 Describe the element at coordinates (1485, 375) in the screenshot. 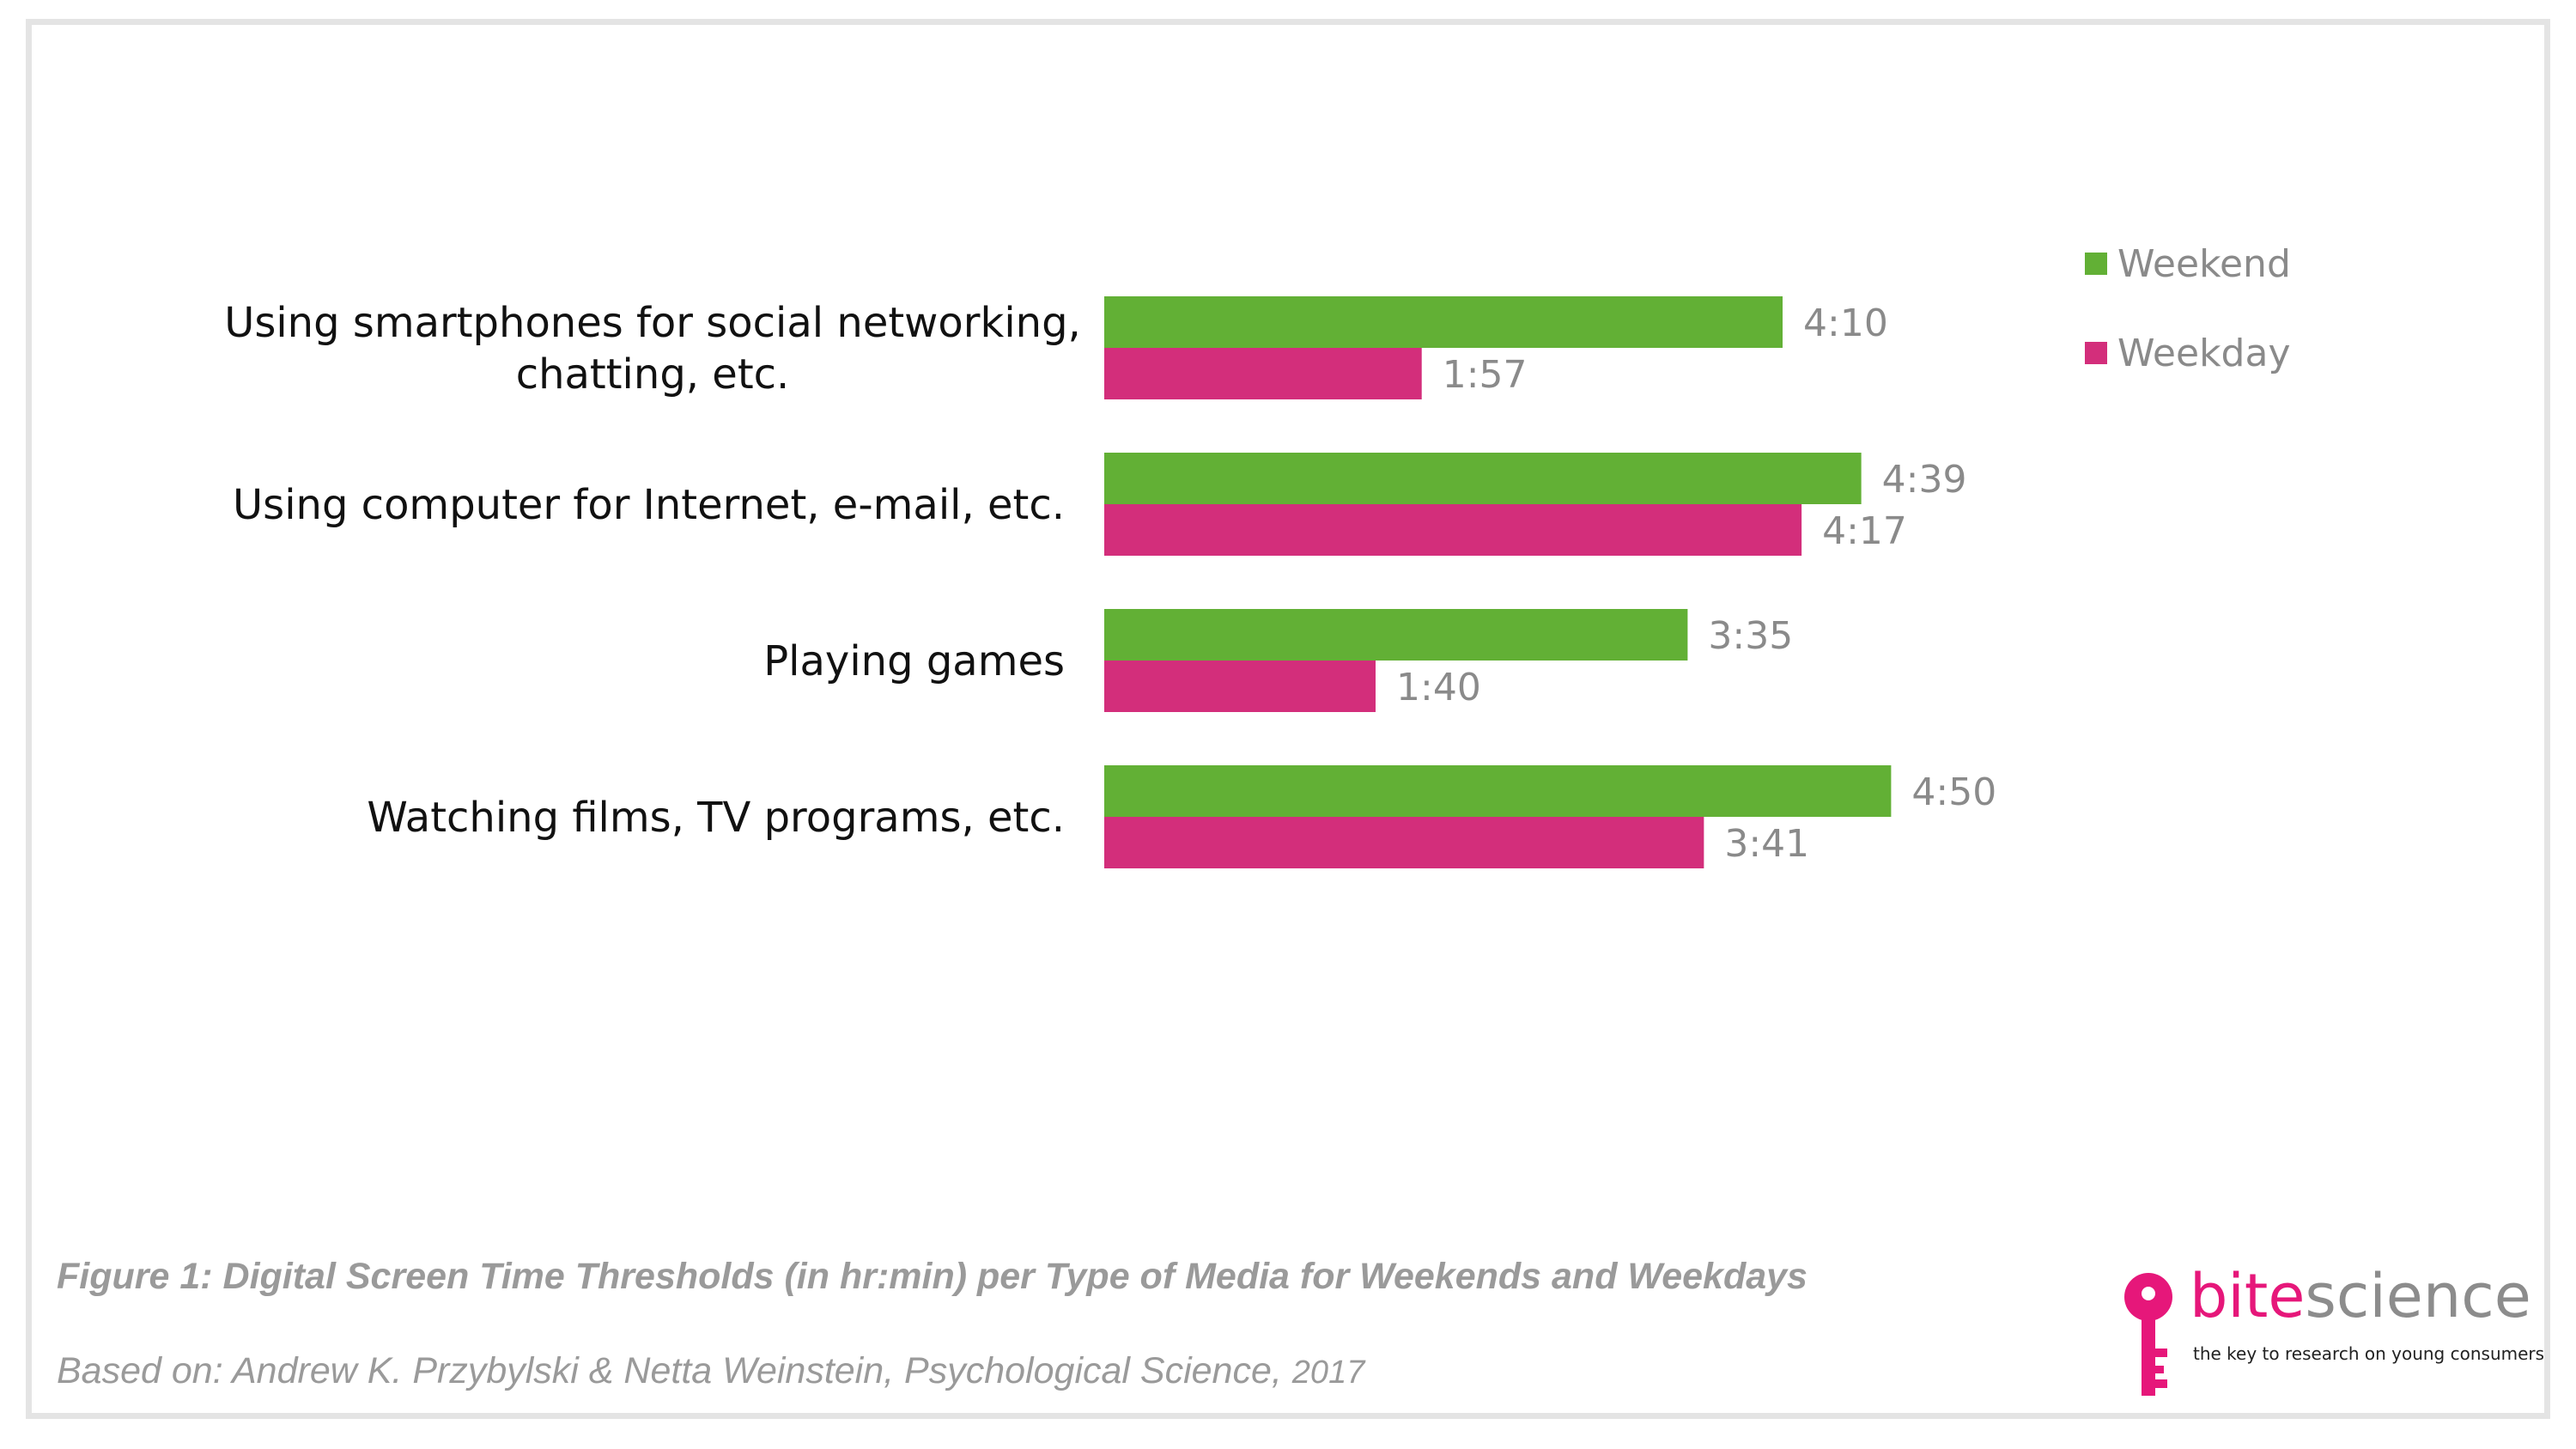

I see `value-label-weekday-0: 1:57` at that location.